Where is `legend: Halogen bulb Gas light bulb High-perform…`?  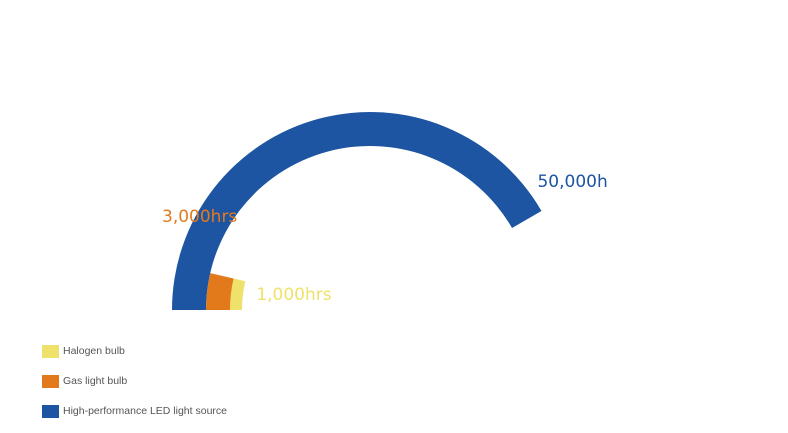 legend: Halogen bulb Gas light bulb High-perform… is located at coordinates (134, 388).